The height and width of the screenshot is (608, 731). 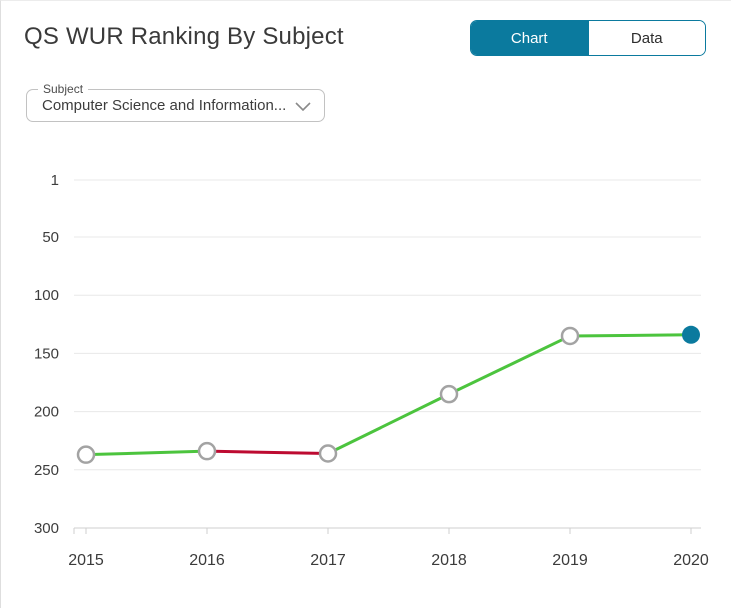 What do you see at coordinates (570, 336) in the screenshot?
I see `data-point-2019` at bounding box center [570, 336].